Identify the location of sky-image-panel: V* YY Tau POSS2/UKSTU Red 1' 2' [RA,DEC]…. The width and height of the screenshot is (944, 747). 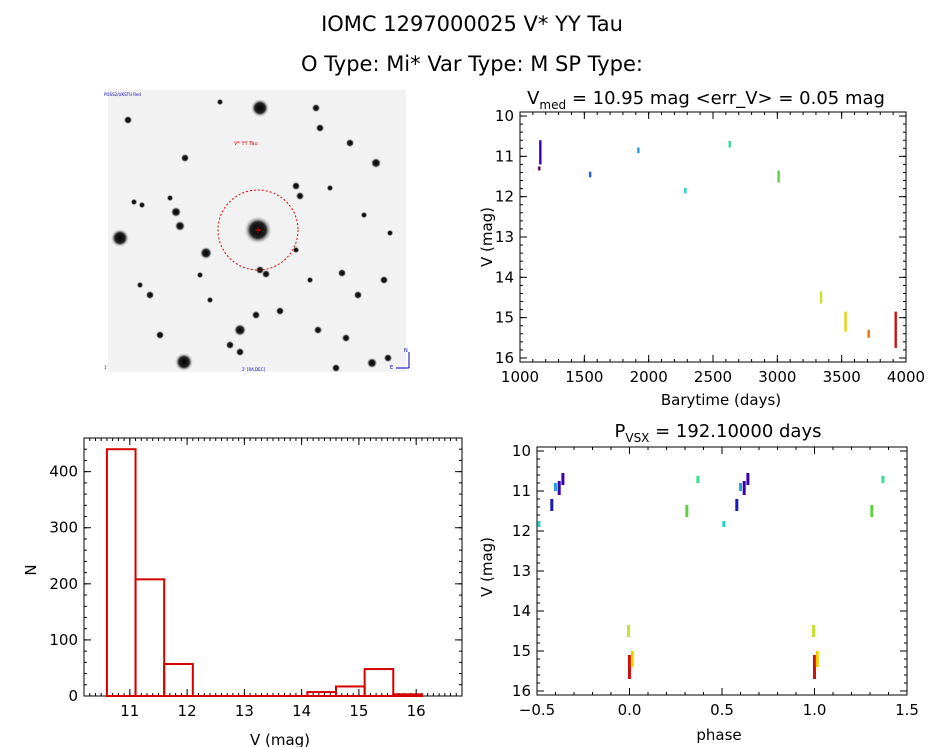
(257, 231).